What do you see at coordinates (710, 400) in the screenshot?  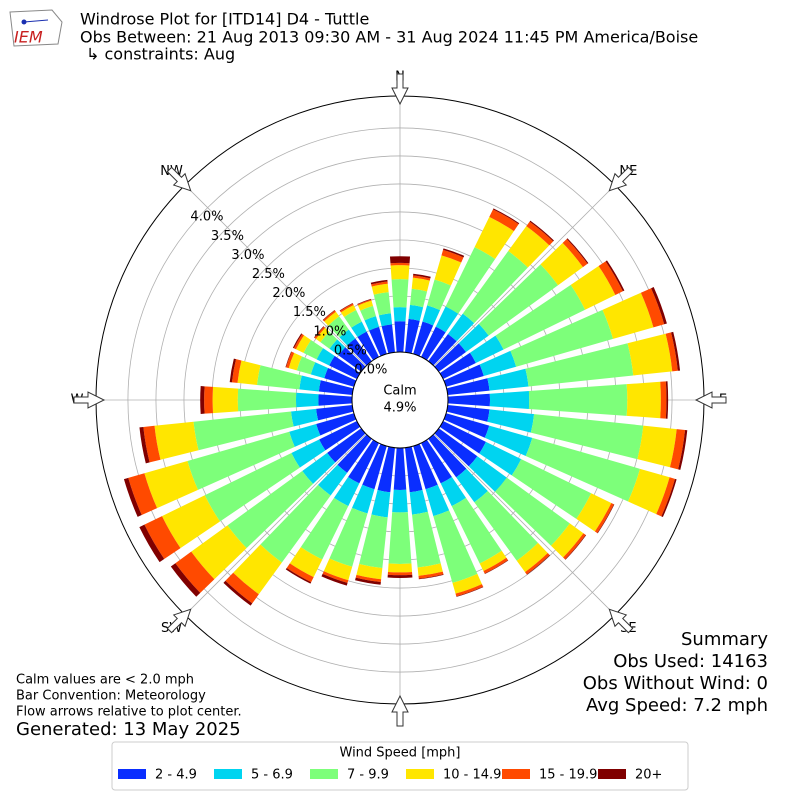 I see `flow-arrow` at bounding box center [710, 400].